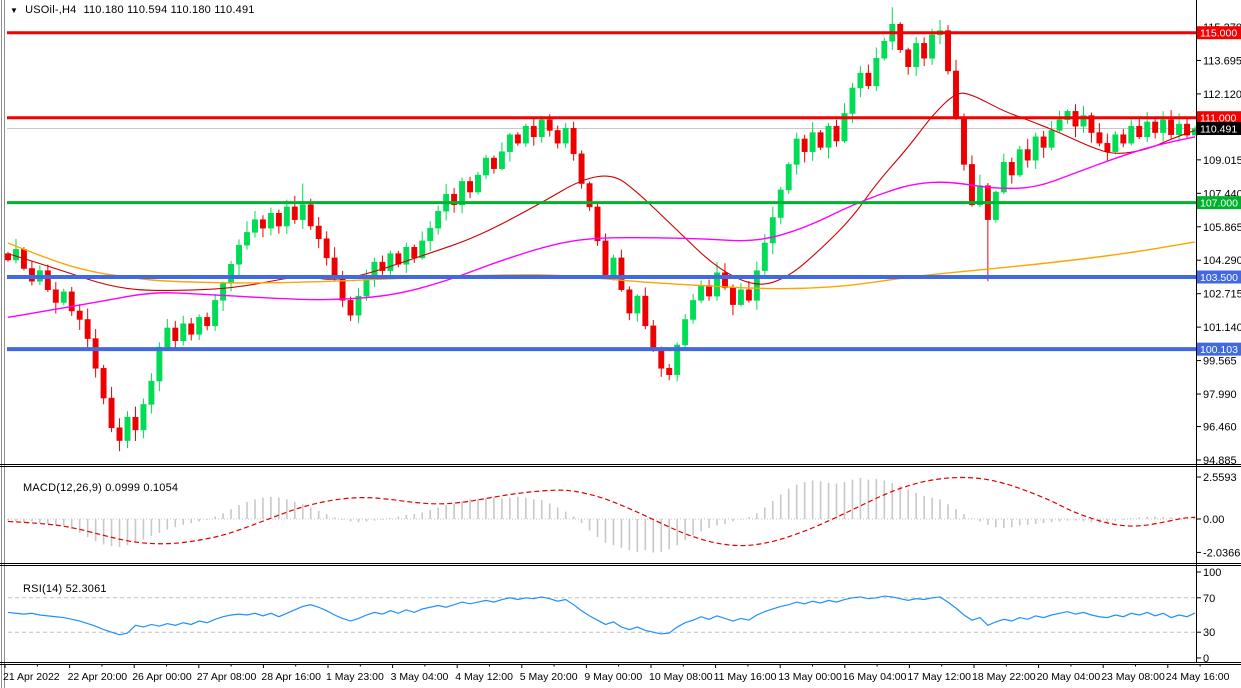  I want to click on svg-text: 111.000, so click(1218, 119).